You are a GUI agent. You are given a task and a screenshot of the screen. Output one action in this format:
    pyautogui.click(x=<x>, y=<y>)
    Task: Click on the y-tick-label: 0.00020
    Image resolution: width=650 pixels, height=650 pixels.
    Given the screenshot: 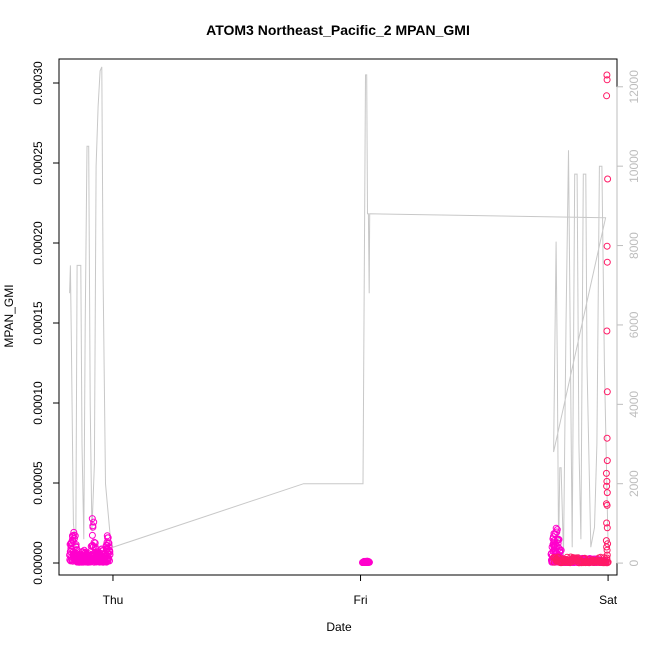 What is the action you would take?
    pyautogui.click(x=38, y=243)
    